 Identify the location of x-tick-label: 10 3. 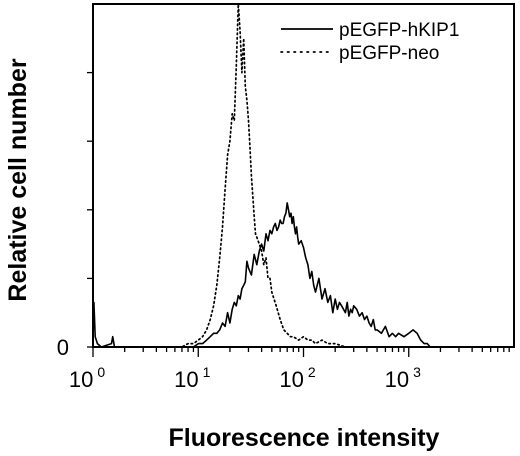
(403, 378).